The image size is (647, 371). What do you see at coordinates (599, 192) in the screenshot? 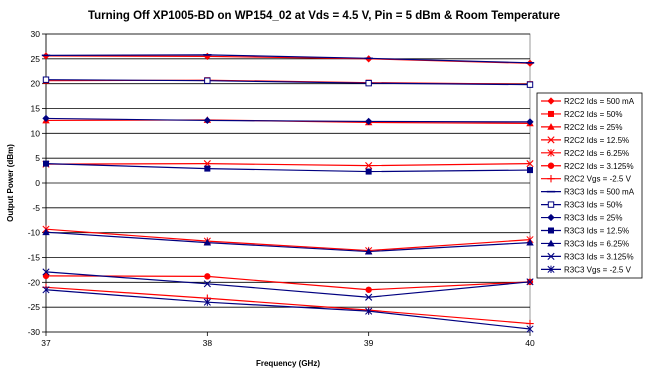
I see `legend-label: R3C3 Ids = 500 mA` at bounding box center [599, 192].